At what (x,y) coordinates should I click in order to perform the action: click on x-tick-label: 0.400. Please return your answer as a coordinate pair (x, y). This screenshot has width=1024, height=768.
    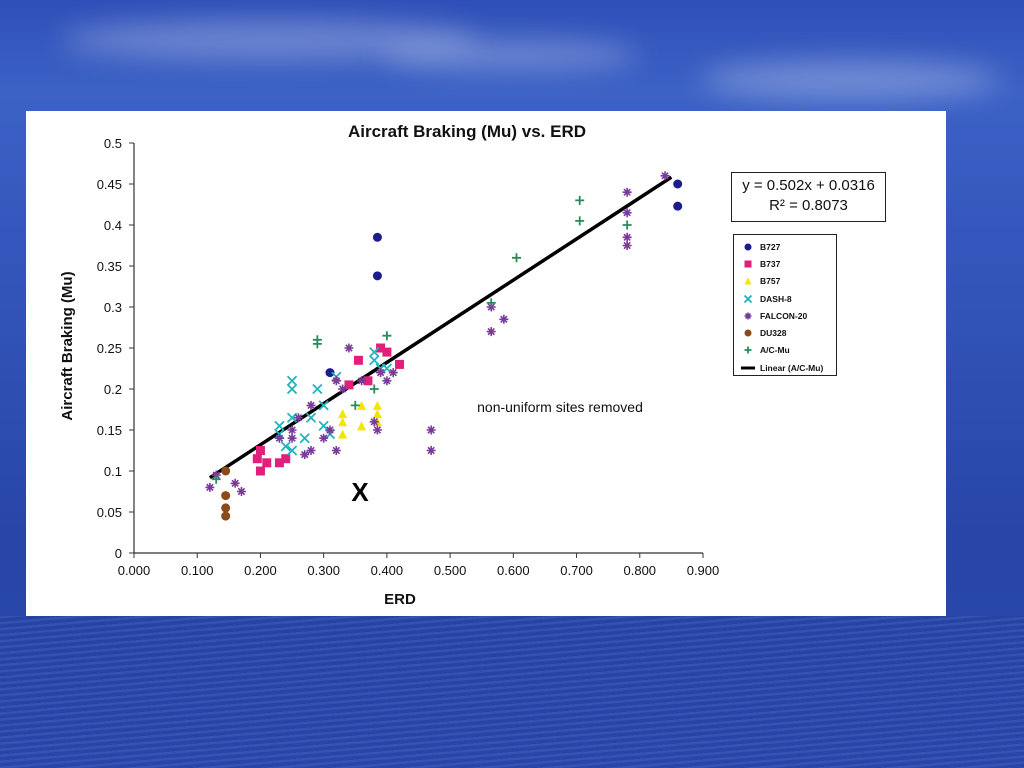
    Looking at the image, I should click on (387, 570).